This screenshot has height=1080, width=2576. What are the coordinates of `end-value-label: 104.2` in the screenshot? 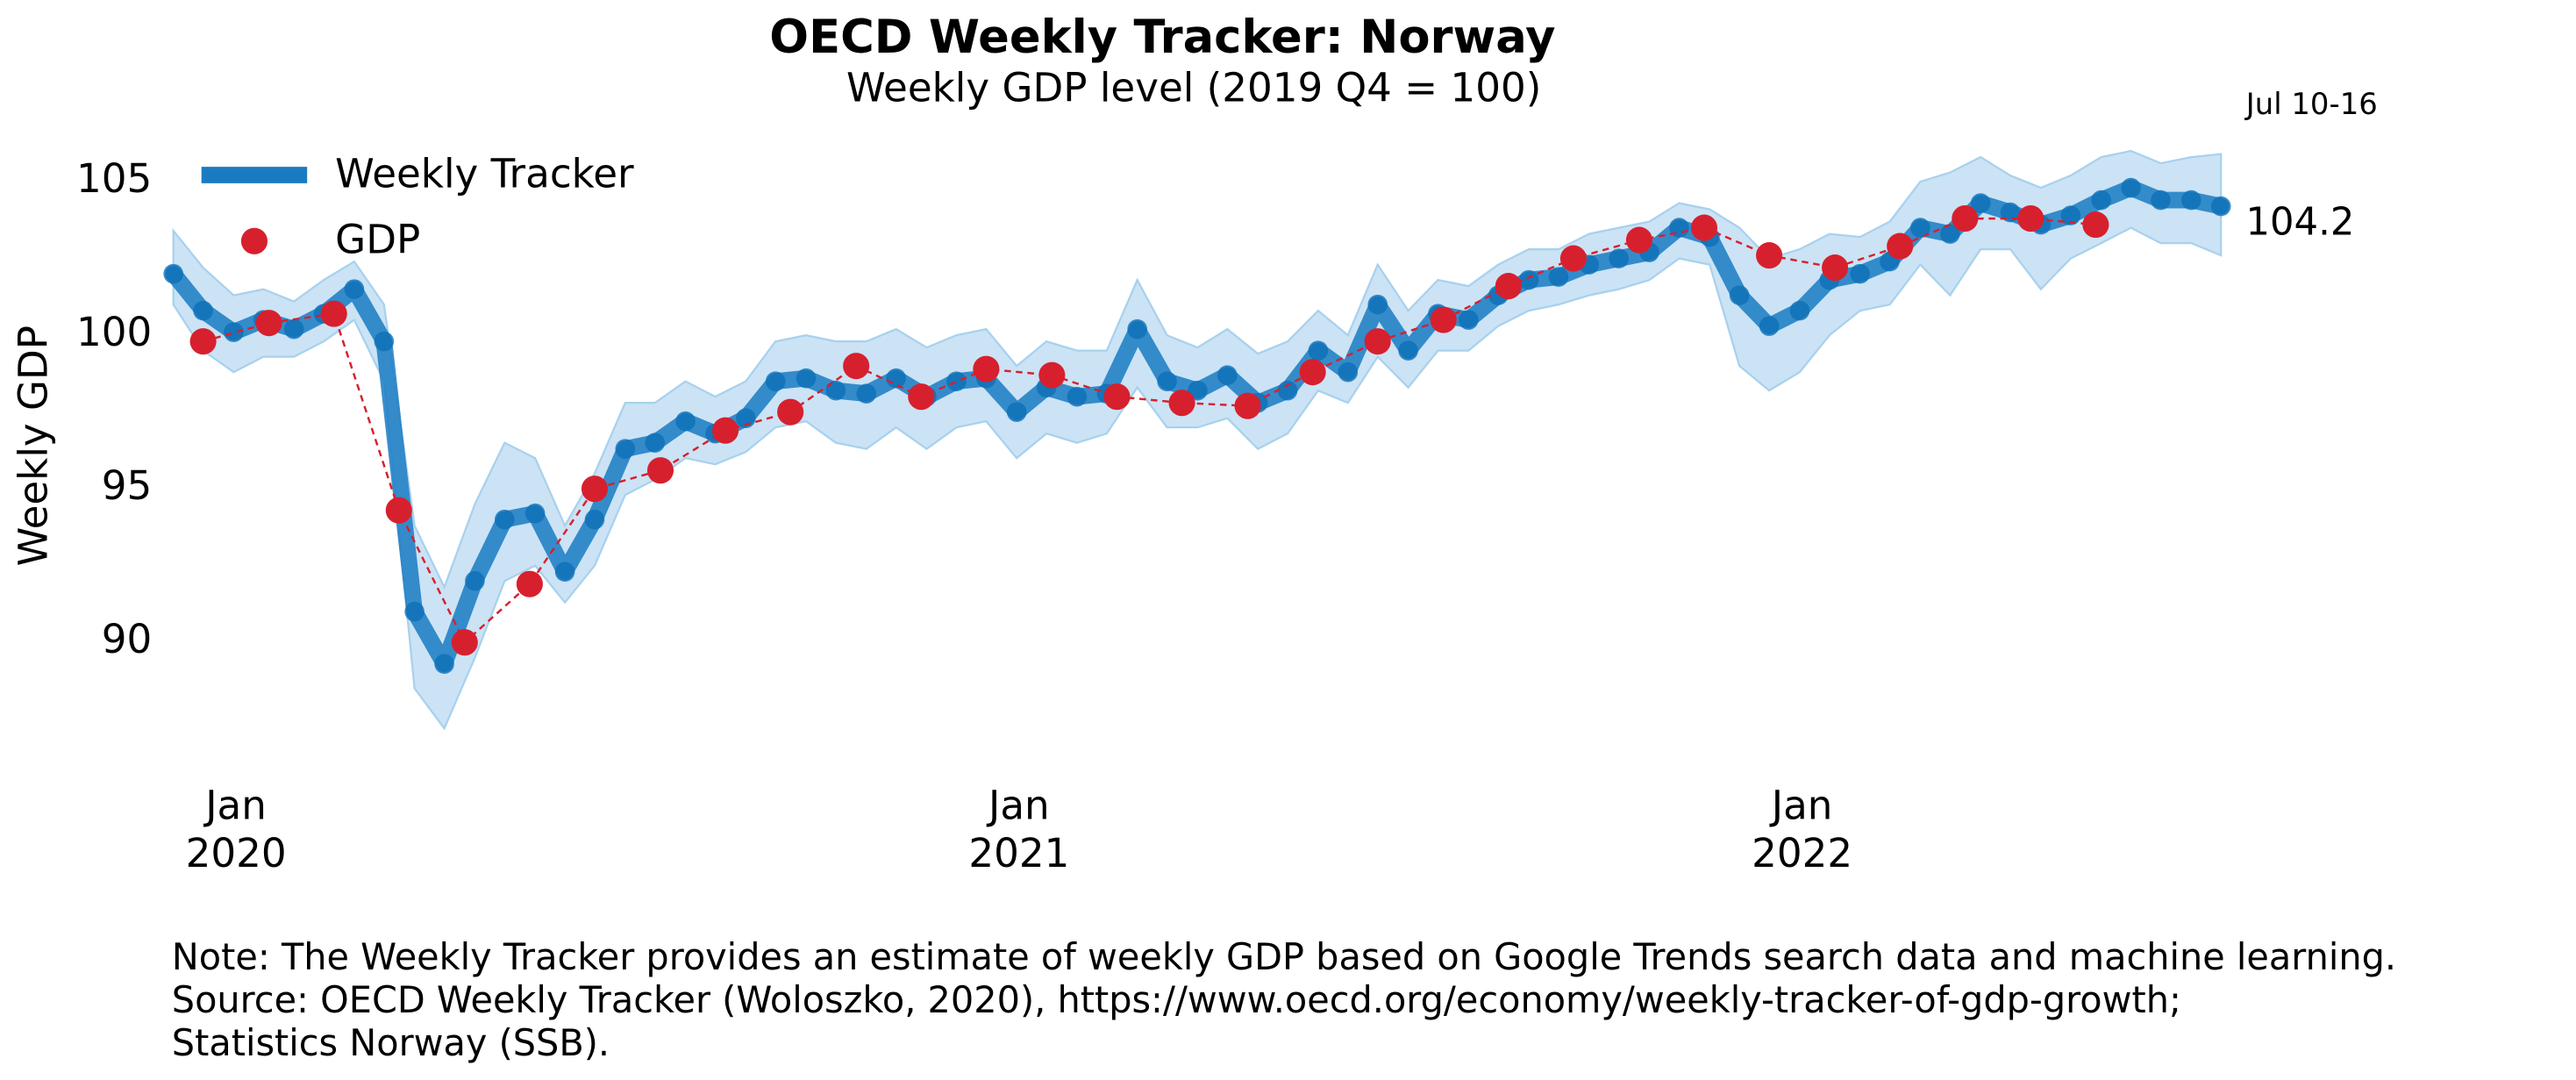 It's located at (2300, 222).